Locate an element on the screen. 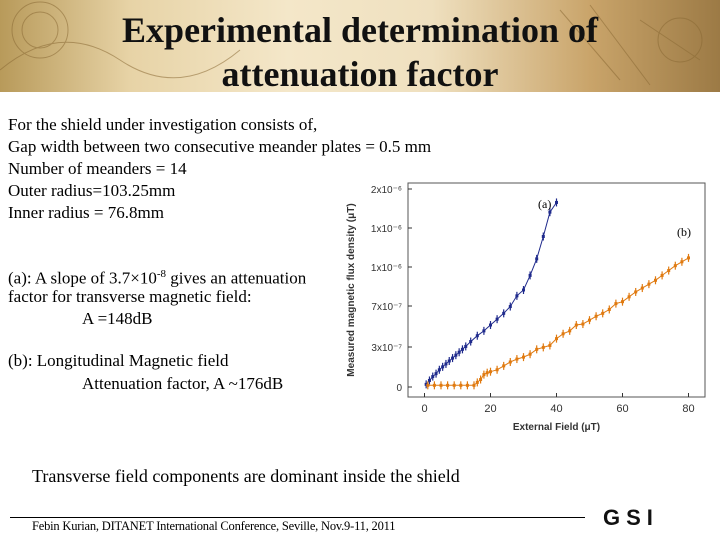  note-a-line-3: A =148dB is located at coordinates (117, 318).